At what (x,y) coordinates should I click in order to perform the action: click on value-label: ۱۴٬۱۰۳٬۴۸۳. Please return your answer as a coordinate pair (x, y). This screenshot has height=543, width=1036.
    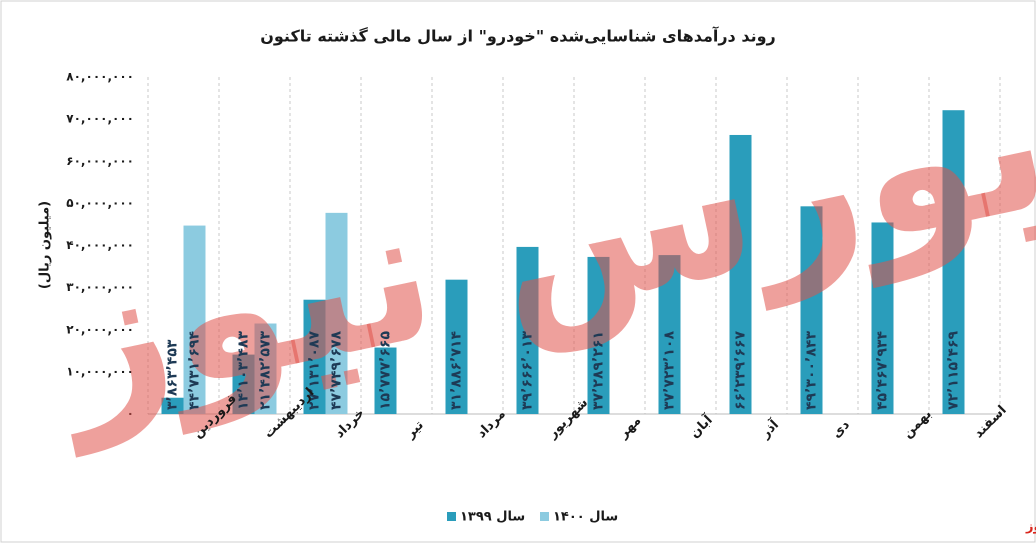
    Looking at the image, I should click on (244, 370).